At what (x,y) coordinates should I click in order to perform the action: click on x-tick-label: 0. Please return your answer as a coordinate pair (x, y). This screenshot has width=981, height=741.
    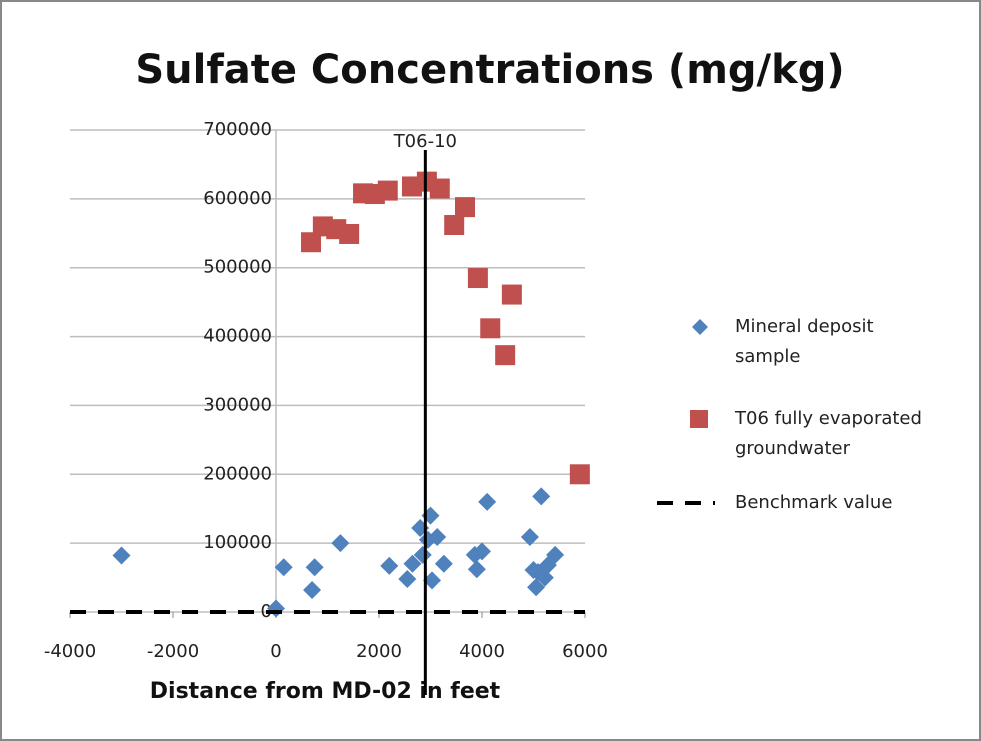
    Looking at the image, I should click on (275, 651).